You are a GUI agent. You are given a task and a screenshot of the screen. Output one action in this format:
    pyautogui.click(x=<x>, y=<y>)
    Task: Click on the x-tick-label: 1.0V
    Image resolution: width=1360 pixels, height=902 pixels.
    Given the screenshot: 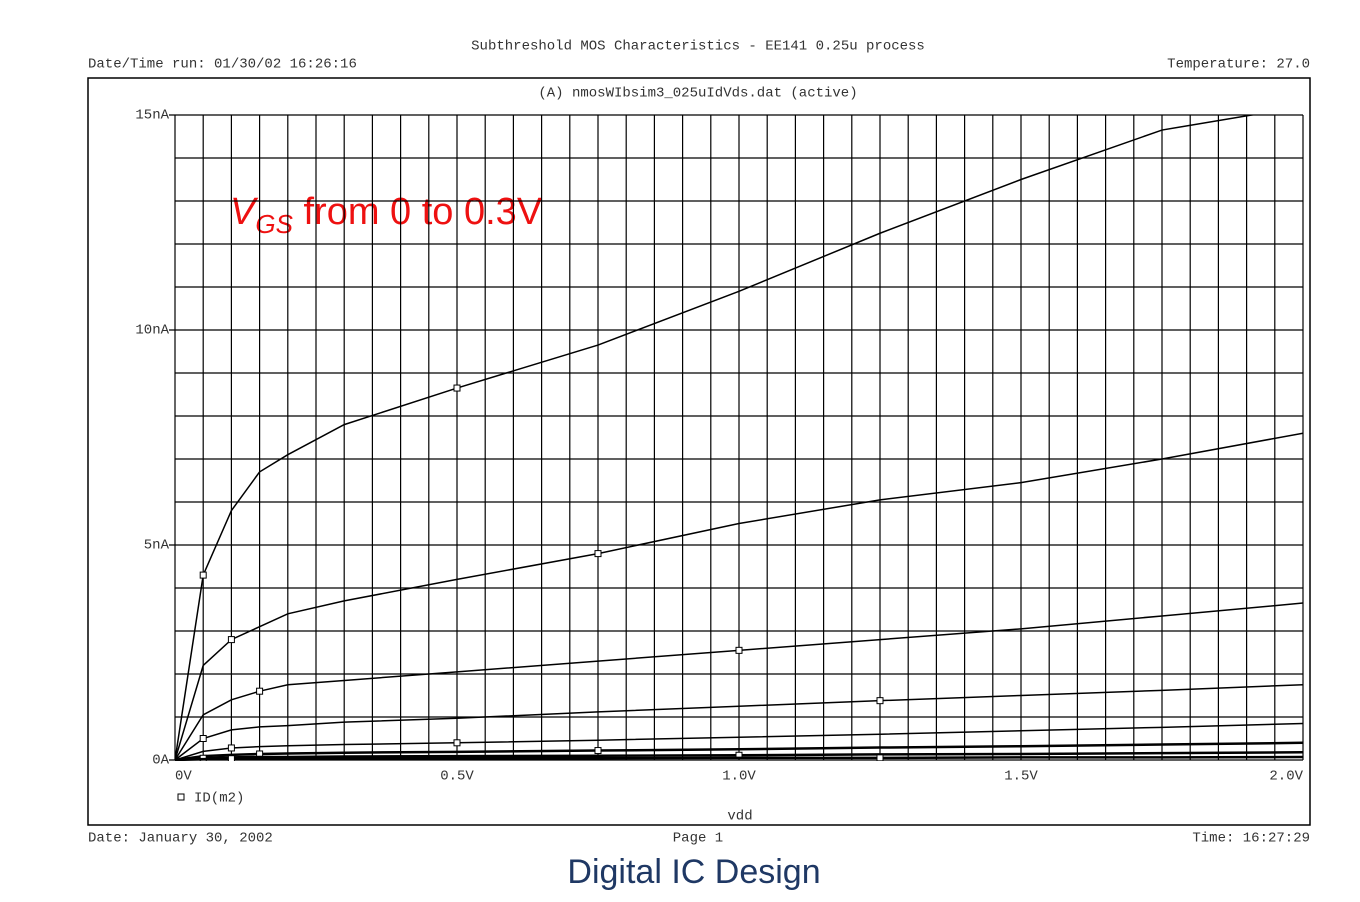 What is the action you would take?
    pyautogui.click(x=739, y=777)
    